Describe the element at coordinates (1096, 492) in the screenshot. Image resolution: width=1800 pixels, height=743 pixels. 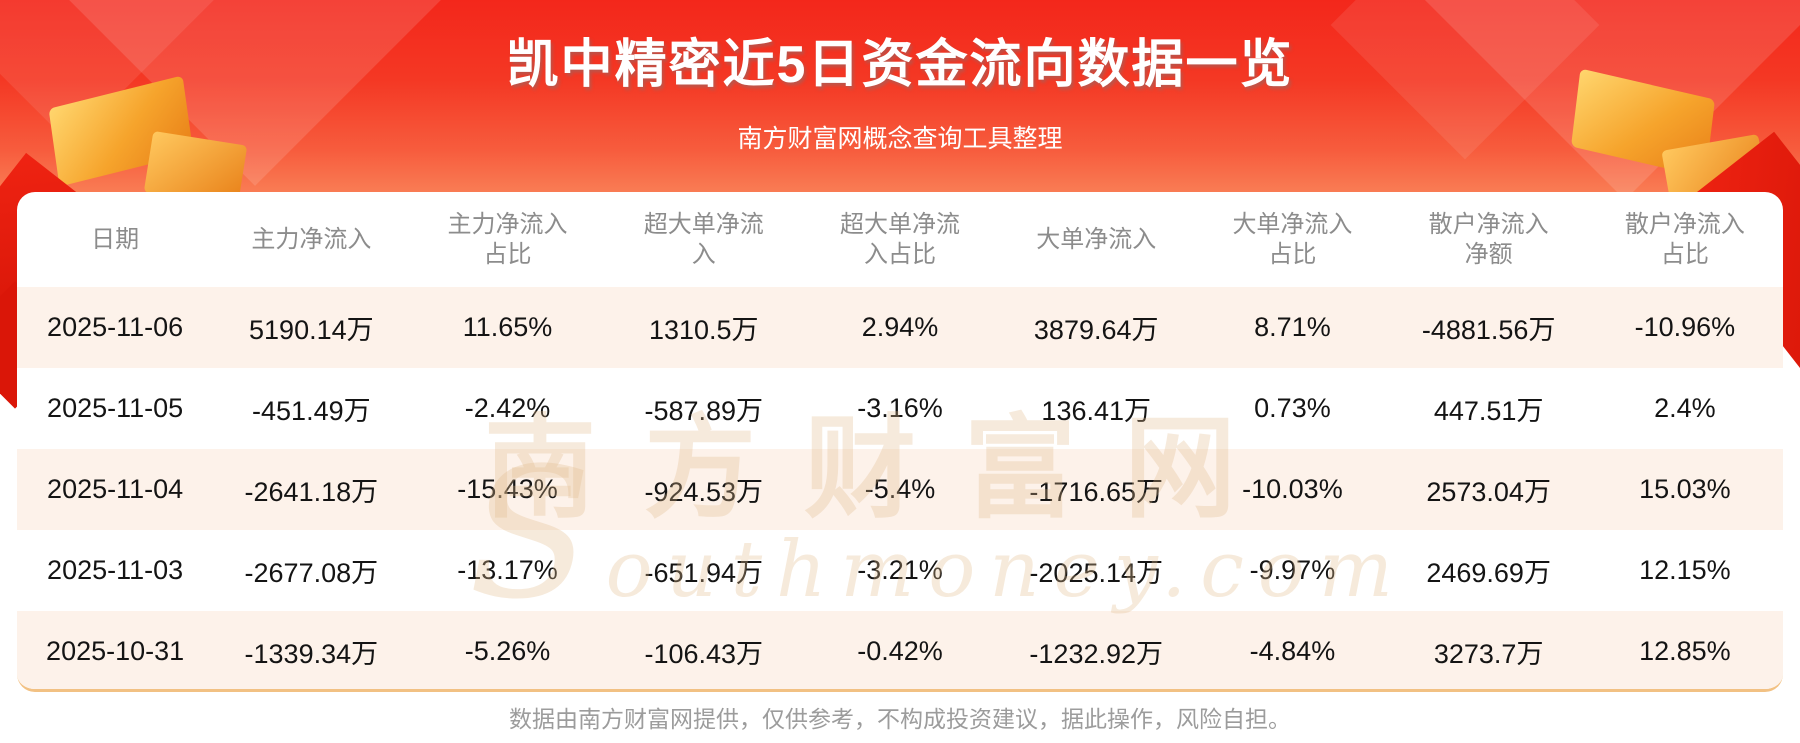
I see `table-cell: -1716.65万` at that location.